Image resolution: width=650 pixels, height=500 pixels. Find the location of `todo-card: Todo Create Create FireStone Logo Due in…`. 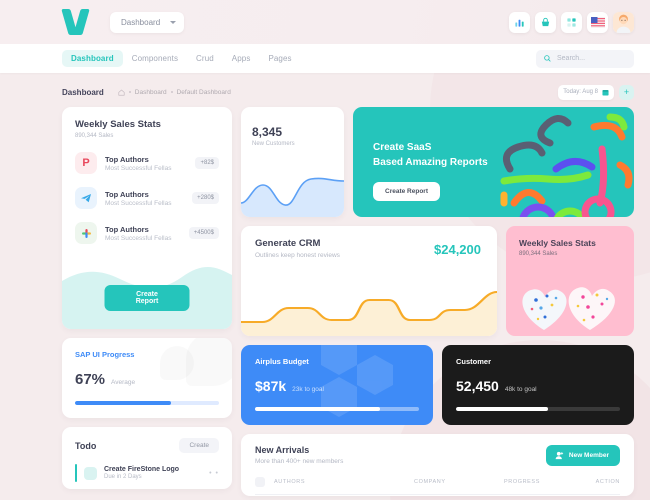

todo-card: Todo Create Create FireStone Logo Due in… is located at coordinates (147, 458).